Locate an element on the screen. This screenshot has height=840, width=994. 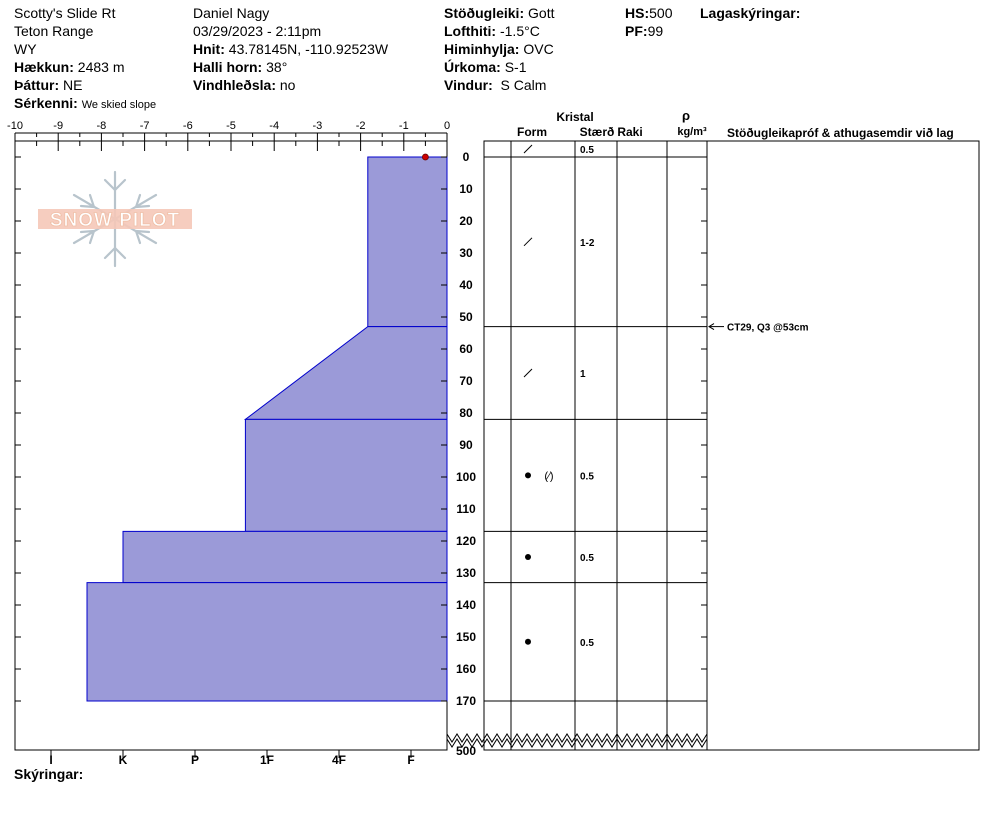
hardness-tick-label: I is located at coordinates (50, 760).